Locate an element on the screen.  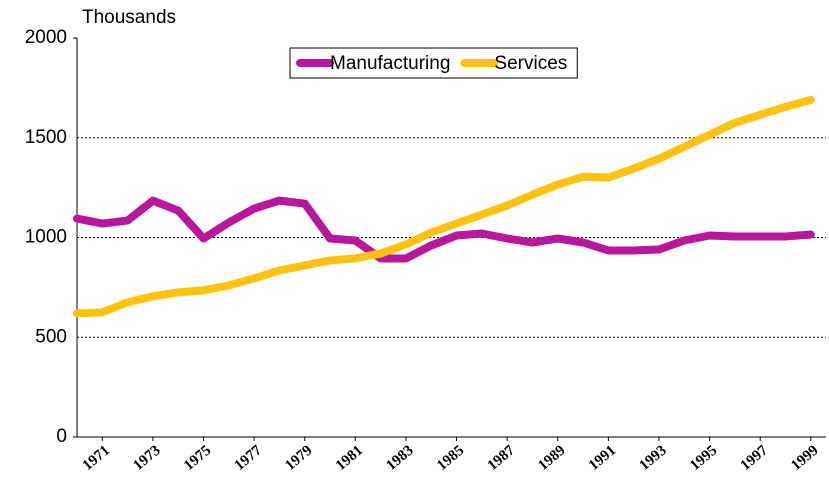
legend-label: Manufacturing is located at coordinates (390, 63).